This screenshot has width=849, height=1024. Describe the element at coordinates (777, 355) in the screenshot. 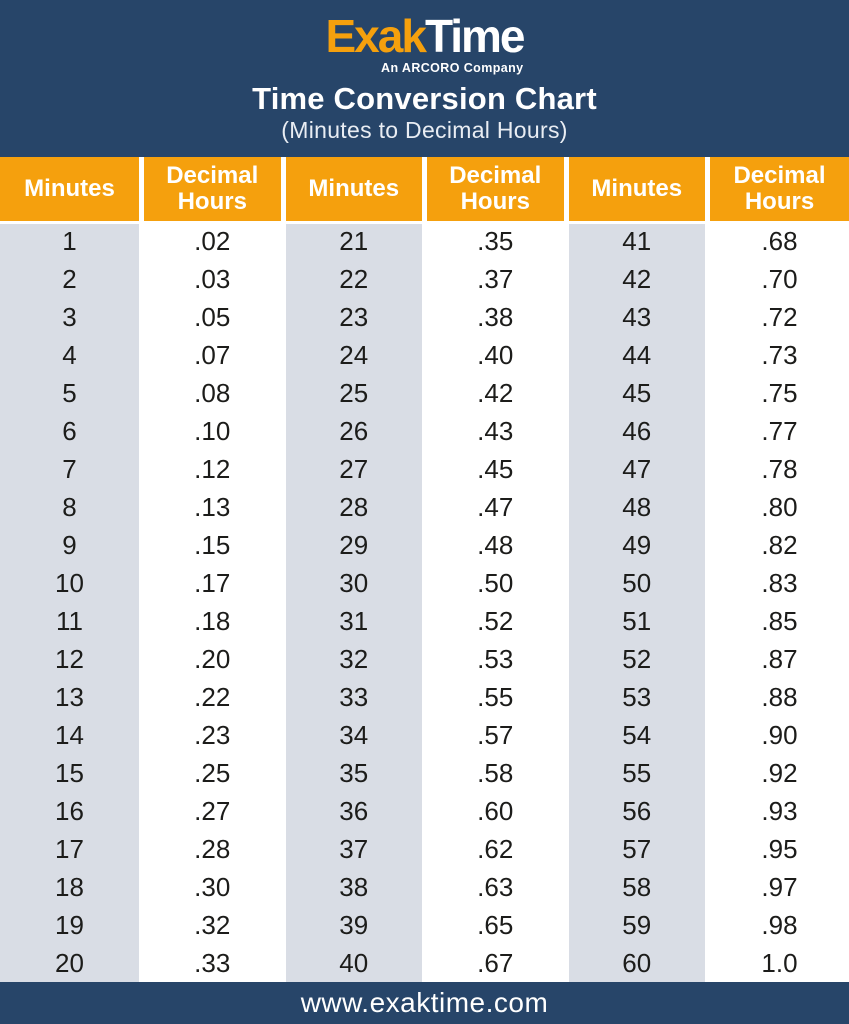

I see `decimal-hours-cell: .73` at that location.